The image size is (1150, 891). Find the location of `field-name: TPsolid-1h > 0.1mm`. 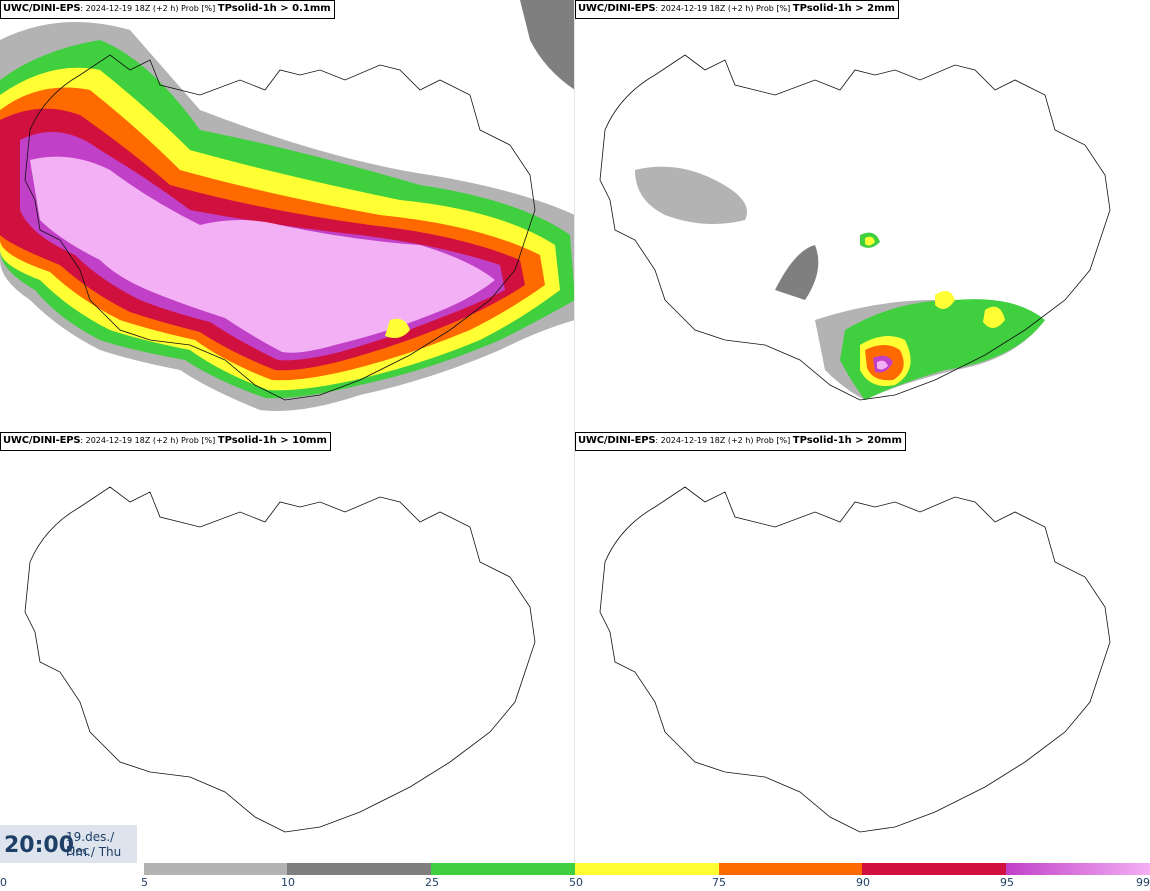

field-name: TPsolid-1h > 0.1mm is located at coordinates (274, 8).